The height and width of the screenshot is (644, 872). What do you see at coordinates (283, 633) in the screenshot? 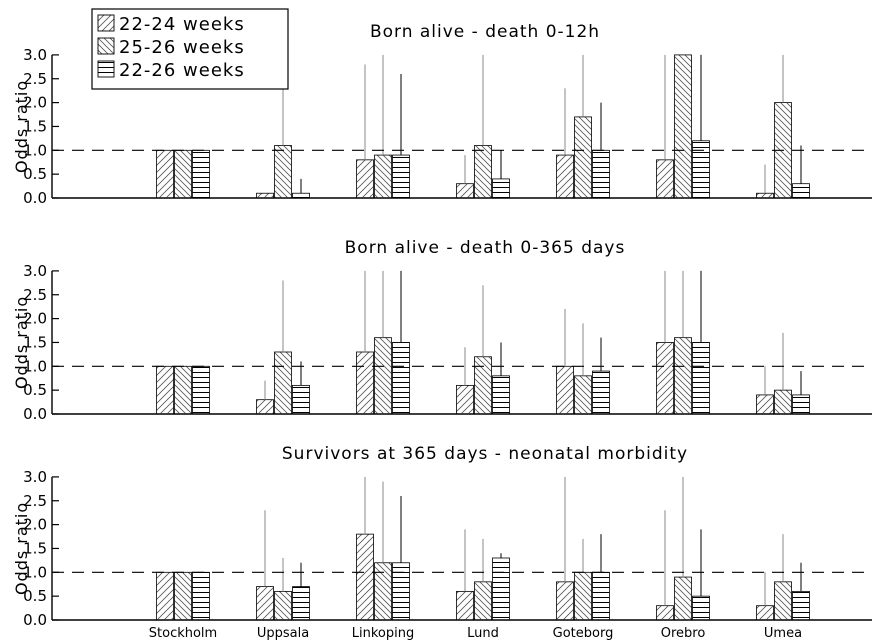
I see `x-category-label: Uppsala` at bounding box center [283, 633].